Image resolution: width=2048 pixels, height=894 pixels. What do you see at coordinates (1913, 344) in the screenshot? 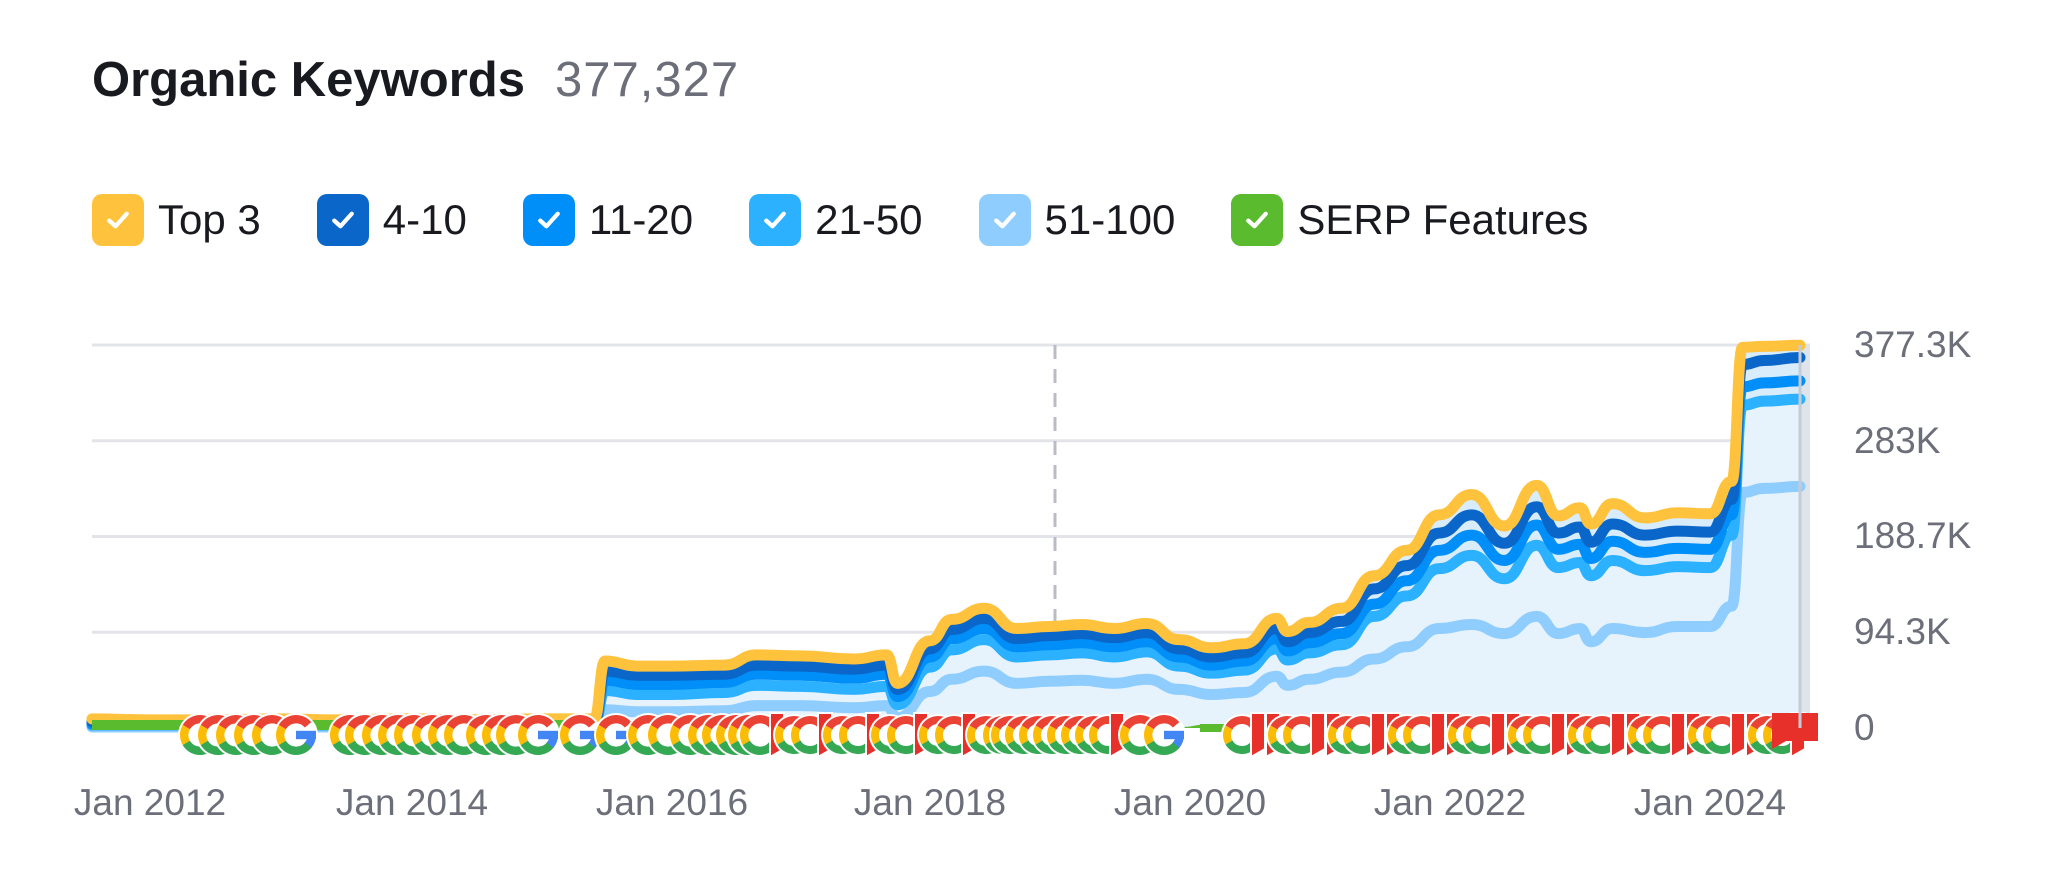
I see `y-axis-tick-label: 377.3K` at bounding box center [1913, 344].